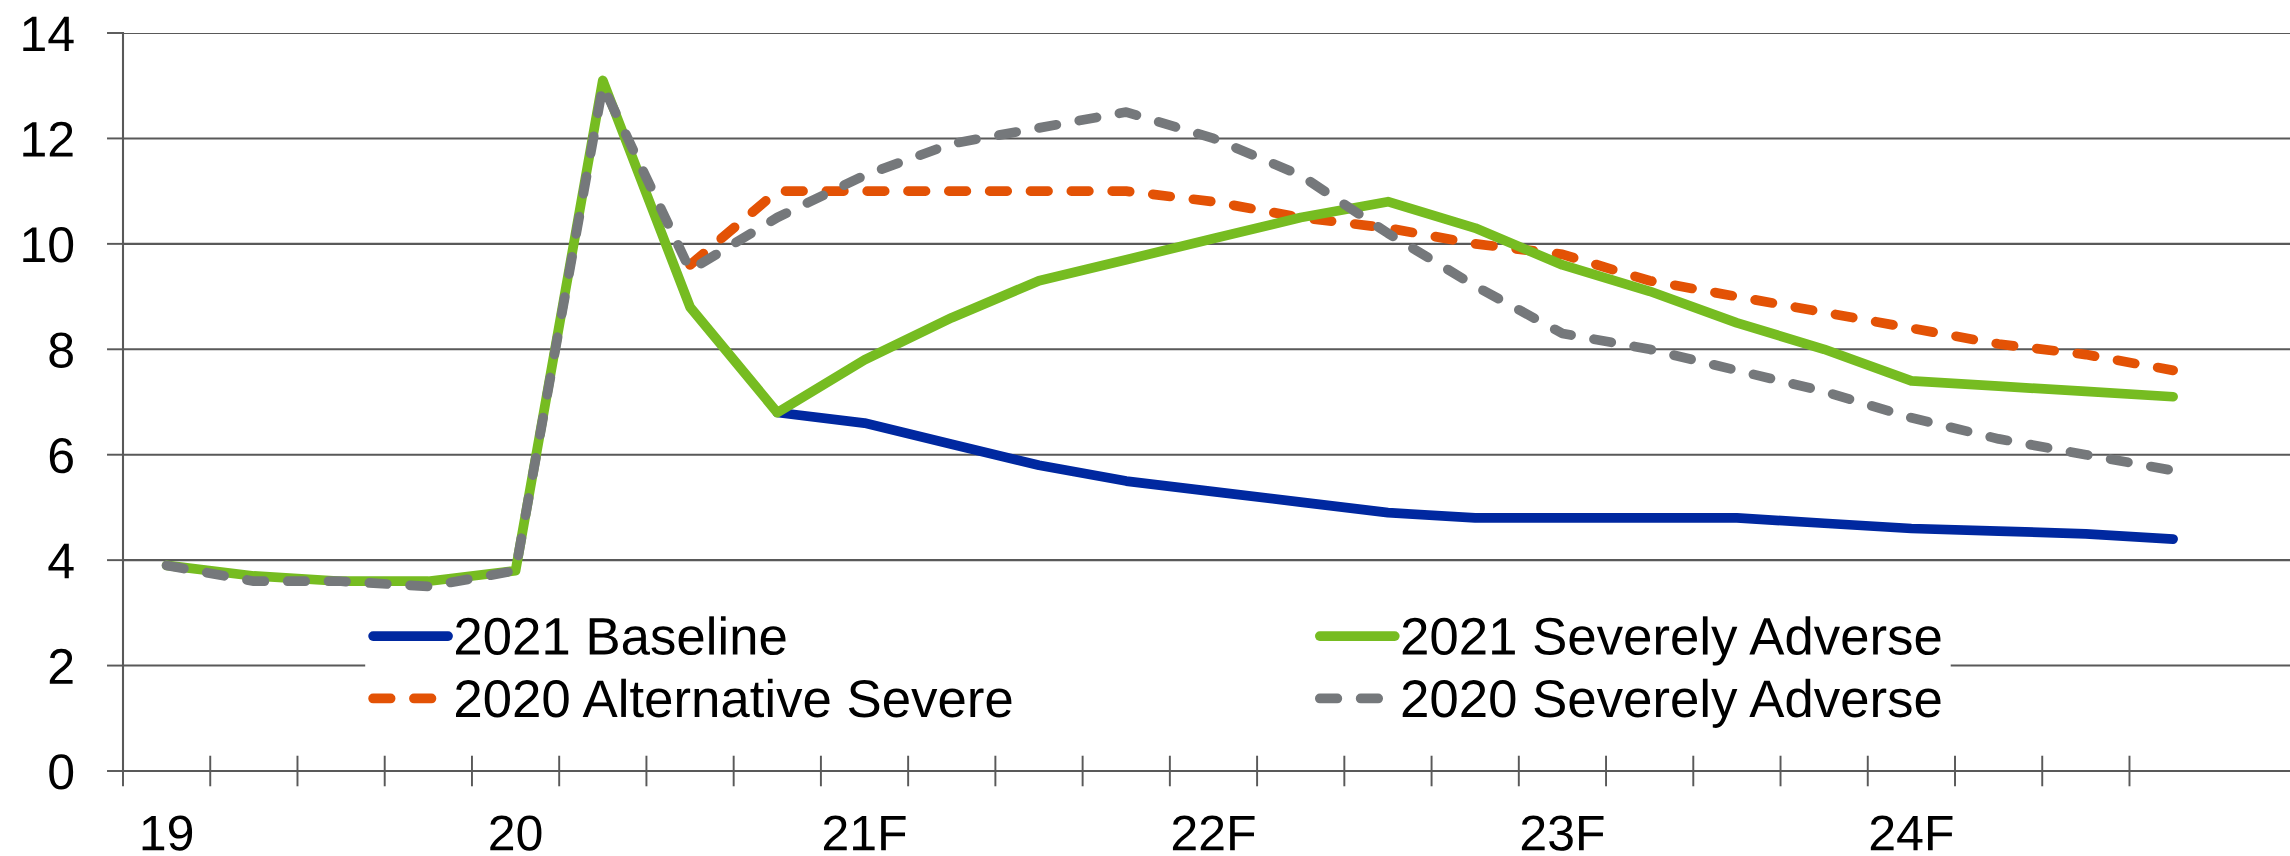 The image size is (2290, 856). Describe the element at coordinates (61, 772) in the screenshot. I see `y-tick-label: 0` at that location.